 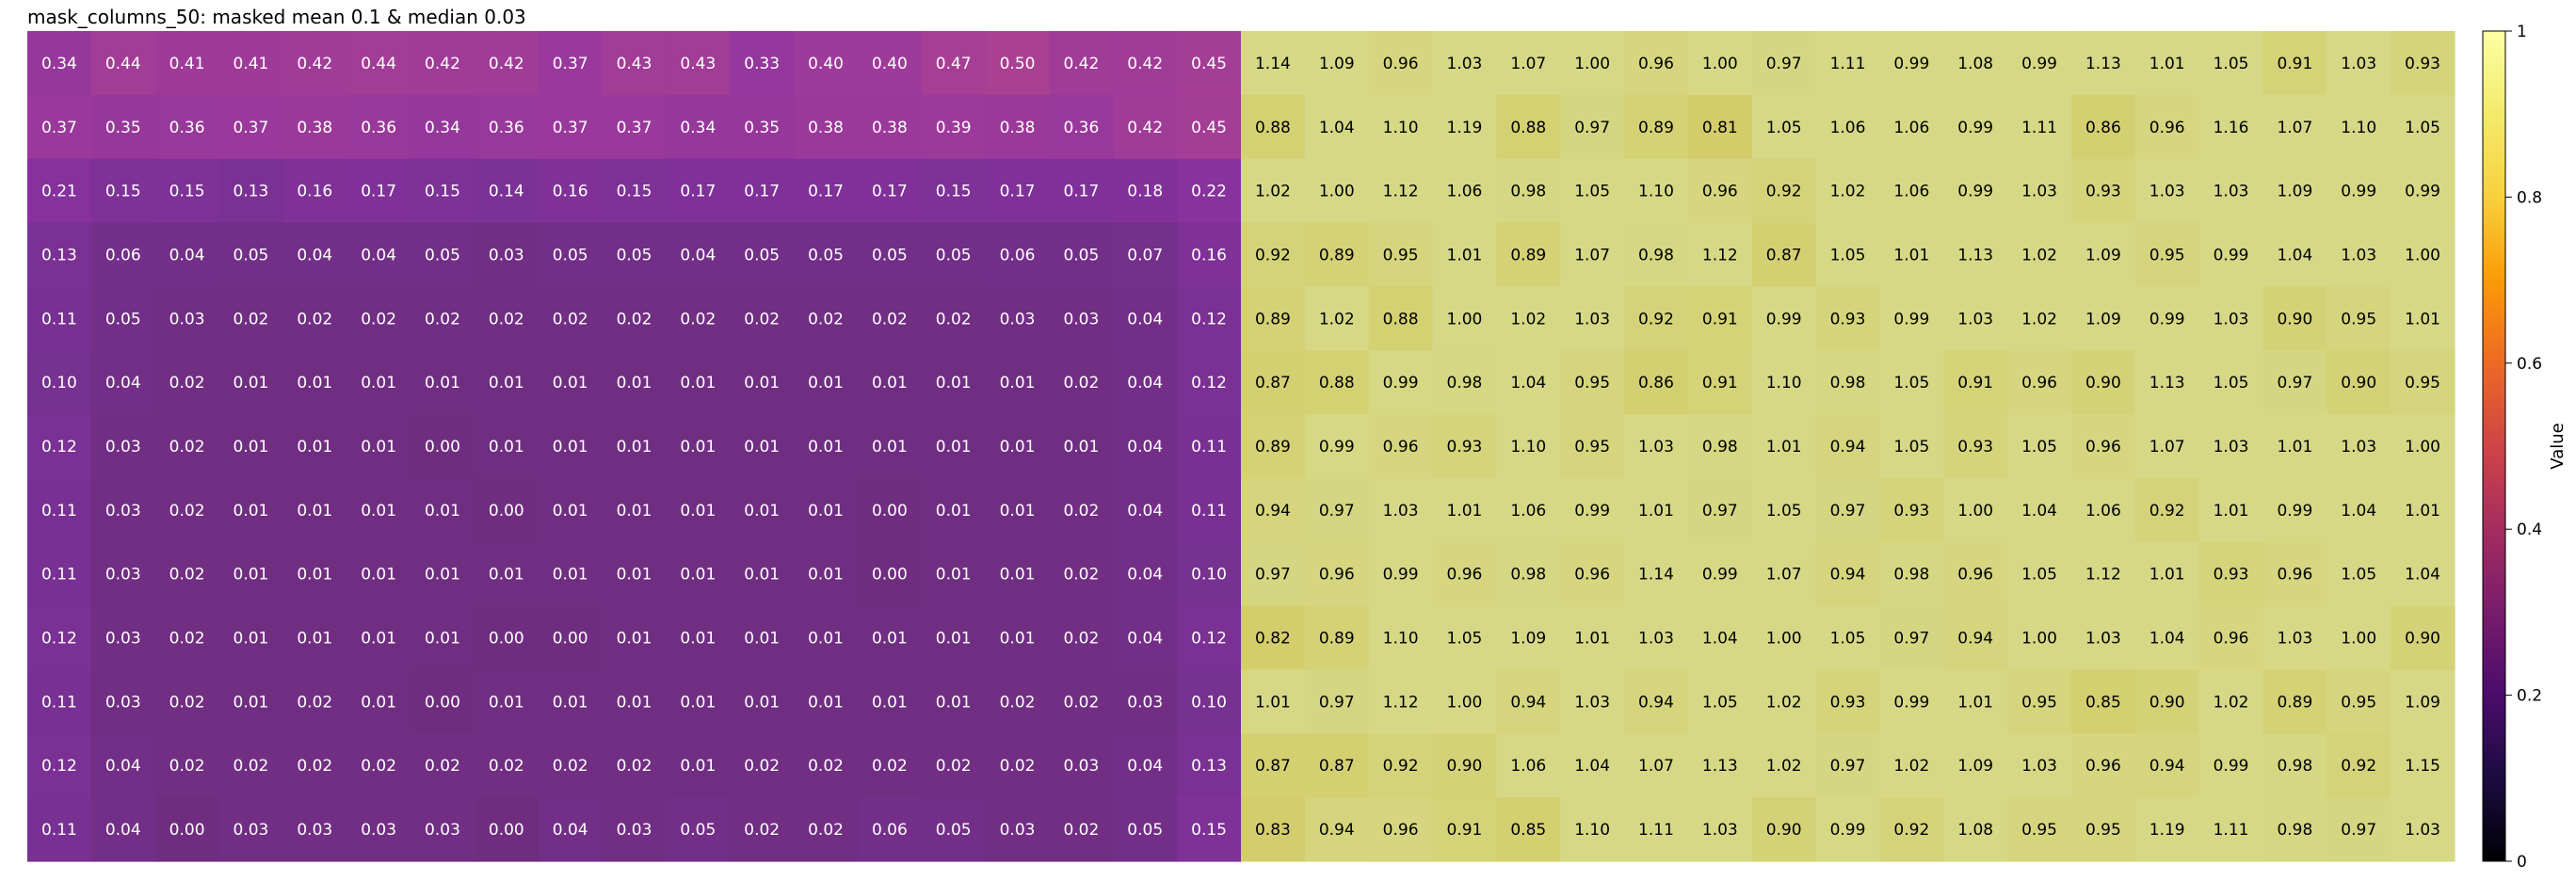 I want to click on heatmap-cell-label: 1.06, so click(x=1911, y=192).